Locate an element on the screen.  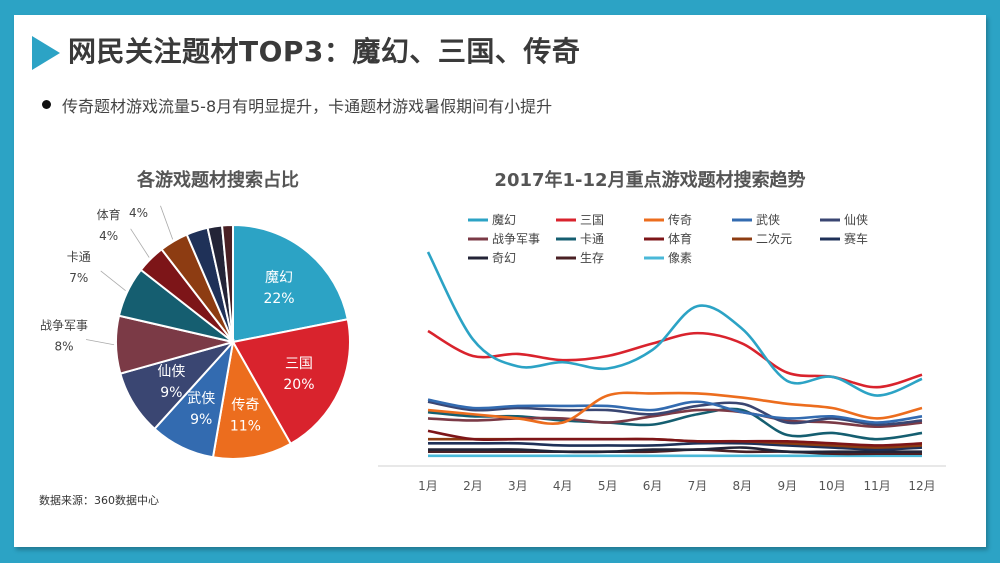
pie-slice-percent: 20% is located at coordinates (298, 385).